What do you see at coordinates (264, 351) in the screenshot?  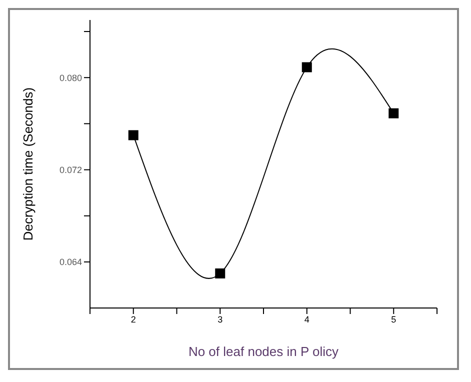 I see `x-axis-title: No of leaf nodes in P olicy` at bounding box center [264, 351].